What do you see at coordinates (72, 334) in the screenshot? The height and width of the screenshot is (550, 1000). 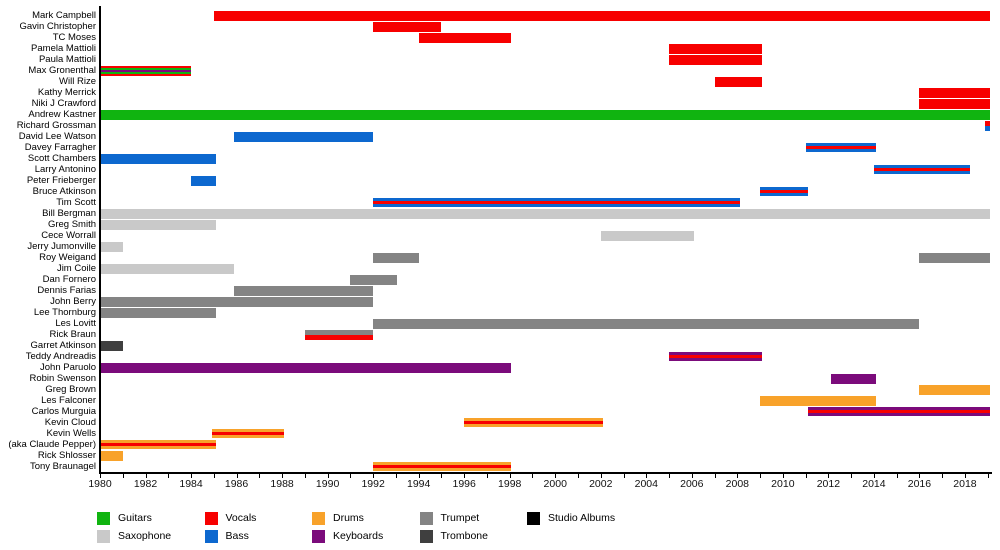 I see `member-label: Rick Braun` at bounding box center [72, 334].